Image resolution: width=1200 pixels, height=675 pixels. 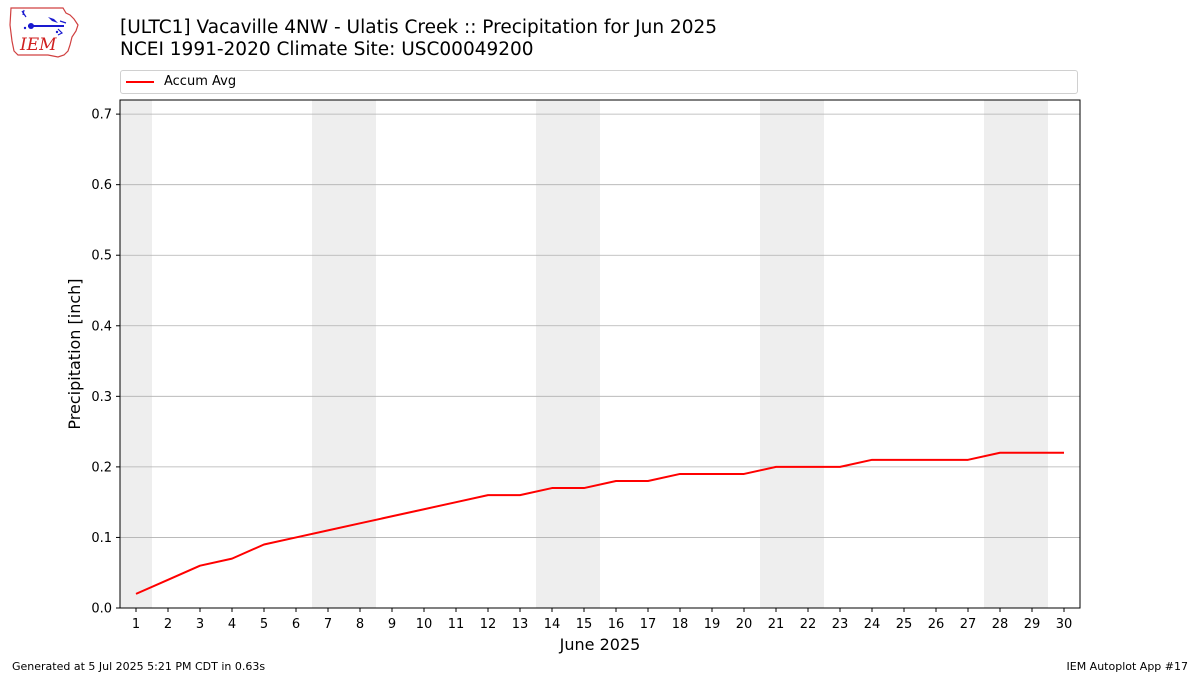 I want to click on x-tick-label: 15, so click(x=584, y=624).